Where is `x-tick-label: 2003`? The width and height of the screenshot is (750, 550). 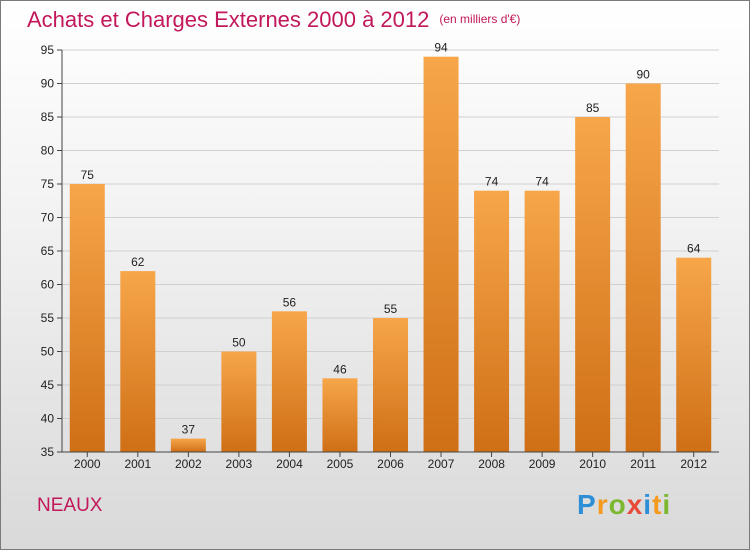 x-tick-label: 2003 is located at coordinates (239, 464).